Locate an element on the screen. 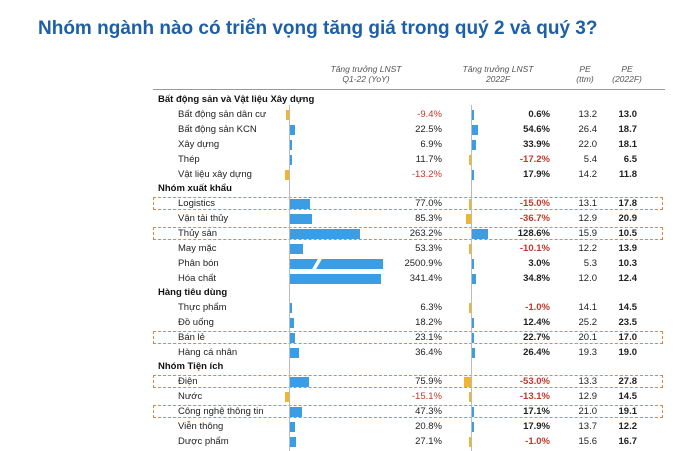  pe-ttm-value: 25.2 is located at coordinates (588, 322).